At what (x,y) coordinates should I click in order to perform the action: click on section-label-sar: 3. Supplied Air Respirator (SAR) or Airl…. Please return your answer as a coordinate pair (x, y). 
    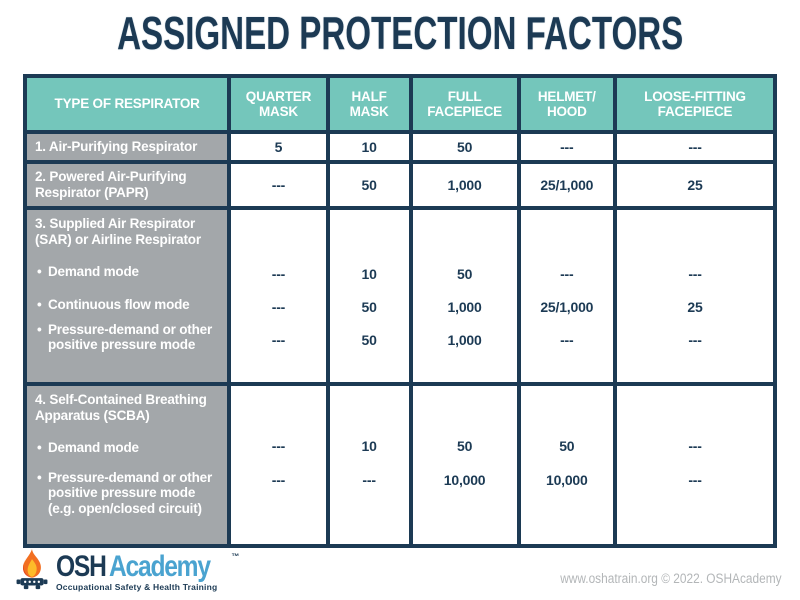
    Looking at the image, I should click on (127, 296).